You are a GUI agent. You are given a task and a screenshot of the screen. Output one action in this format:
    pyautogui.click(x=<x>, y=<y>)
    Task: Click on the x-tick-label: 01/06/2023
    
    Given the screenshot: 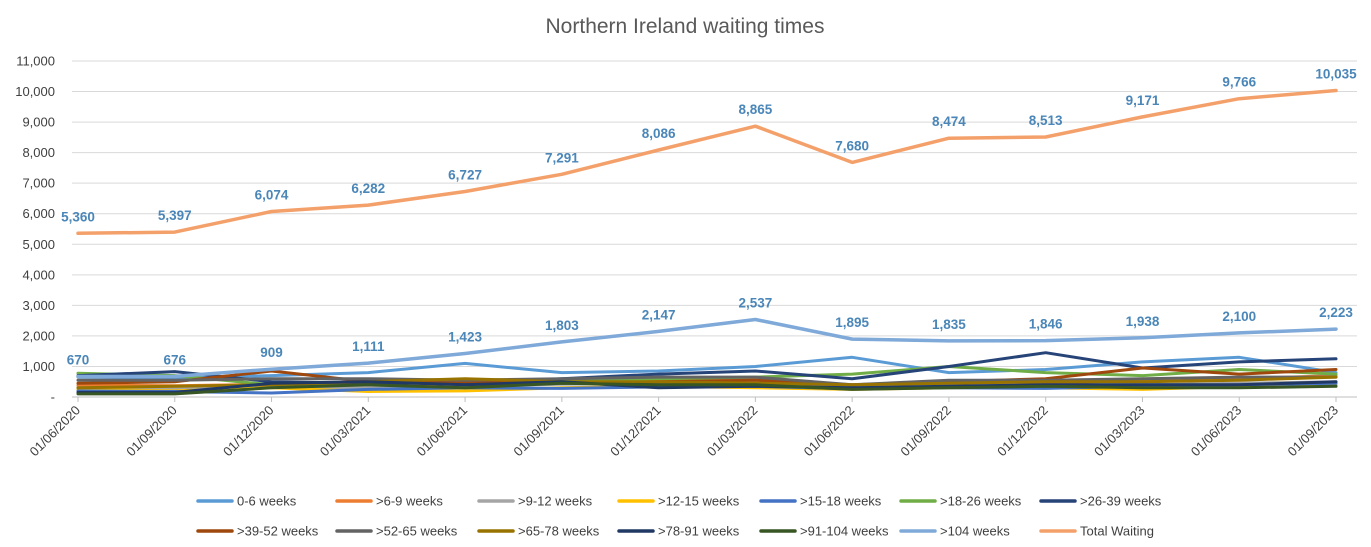 What is the action you would take?
    pyautogui.click(x=1216, y=431)
    